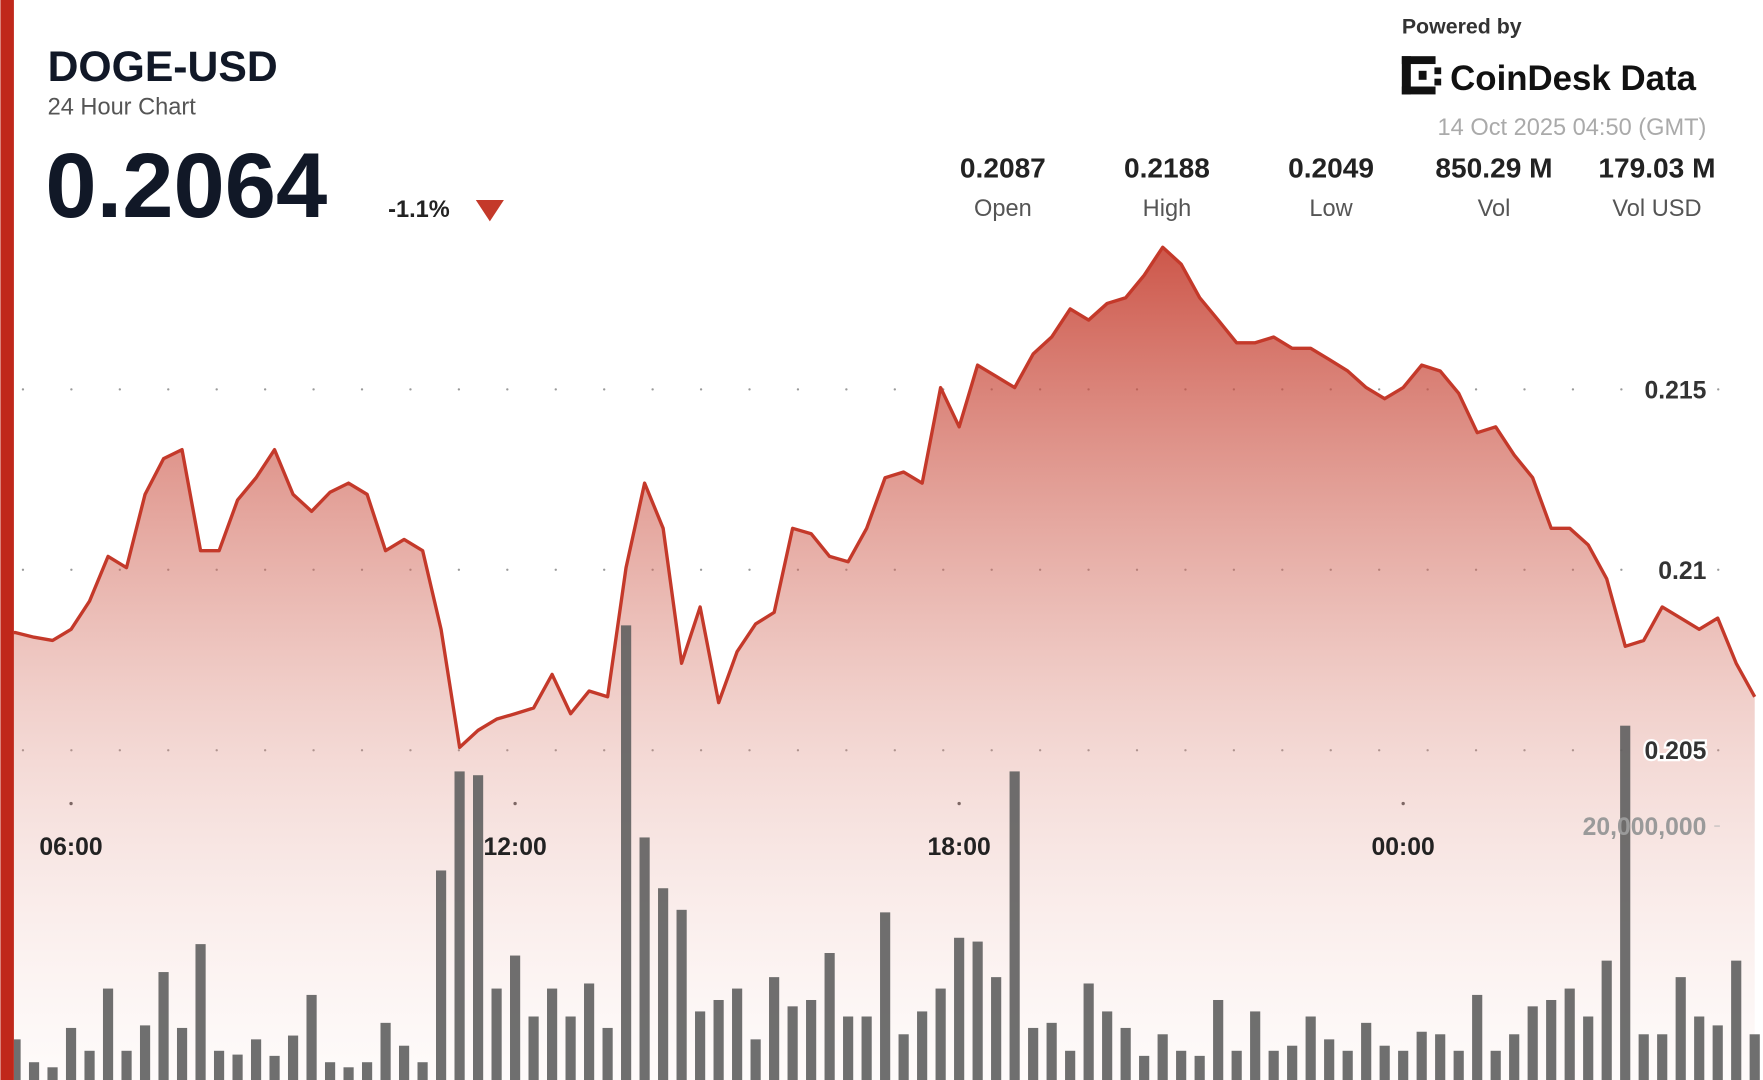  Describe the element at coordinates (70, 847) in the screenshot. I see `x-tick-label: 06:00` at that location.